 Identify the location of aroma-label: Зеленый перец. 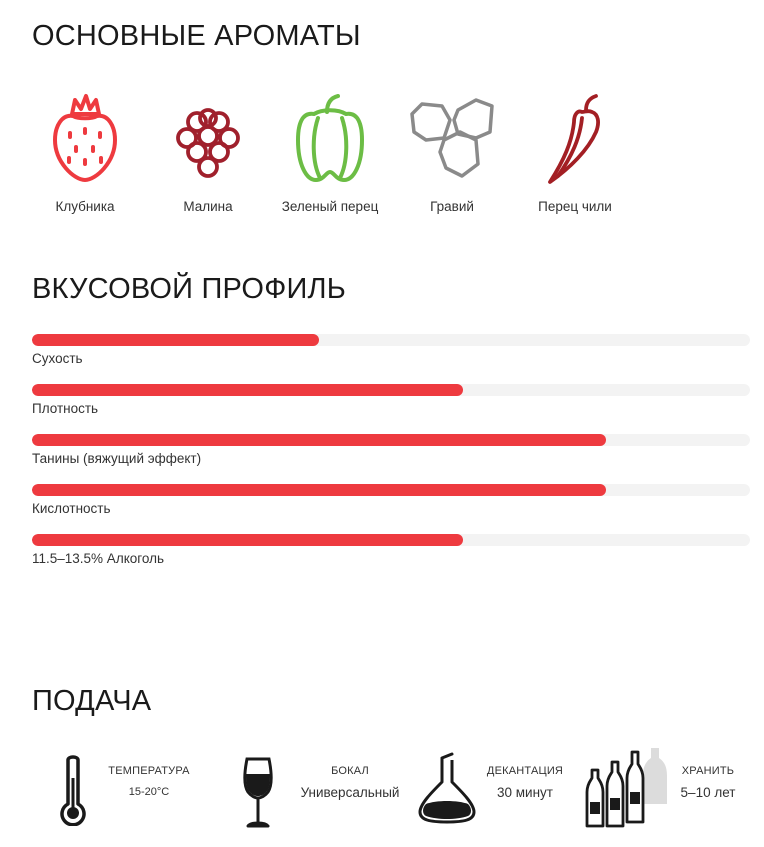
(330, 206).